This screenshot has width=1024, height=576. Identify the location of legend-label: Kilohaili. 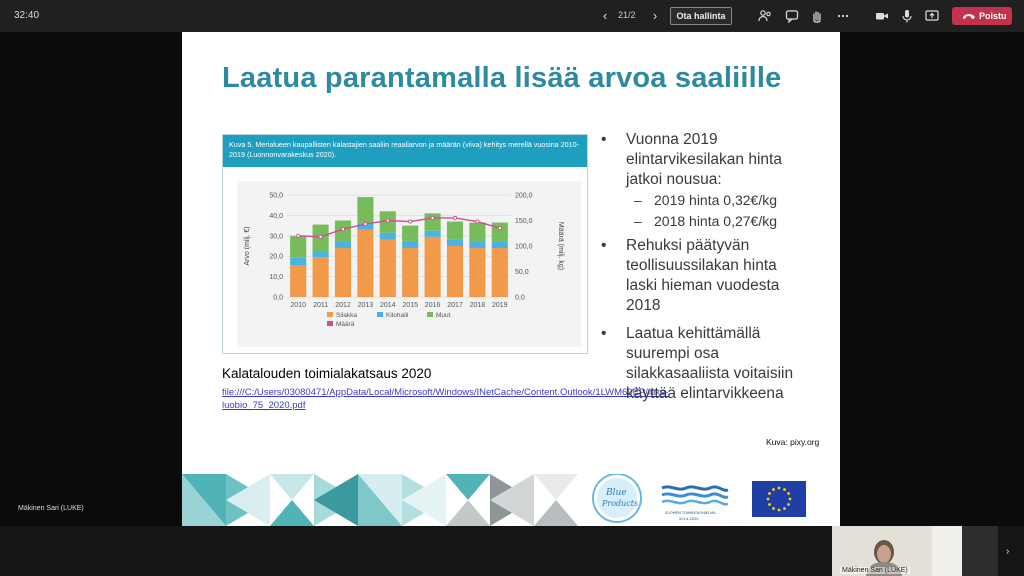
(397, 315).